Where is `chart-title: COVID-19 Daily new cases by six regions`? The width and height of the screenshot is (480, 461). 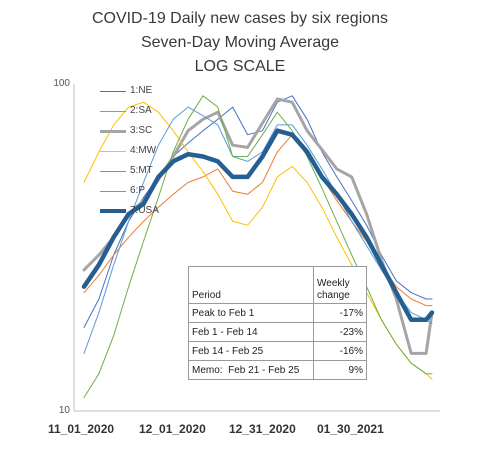
chart-title: COVID-19 Daily new cases by six regions is located at coordinates (240, 18).